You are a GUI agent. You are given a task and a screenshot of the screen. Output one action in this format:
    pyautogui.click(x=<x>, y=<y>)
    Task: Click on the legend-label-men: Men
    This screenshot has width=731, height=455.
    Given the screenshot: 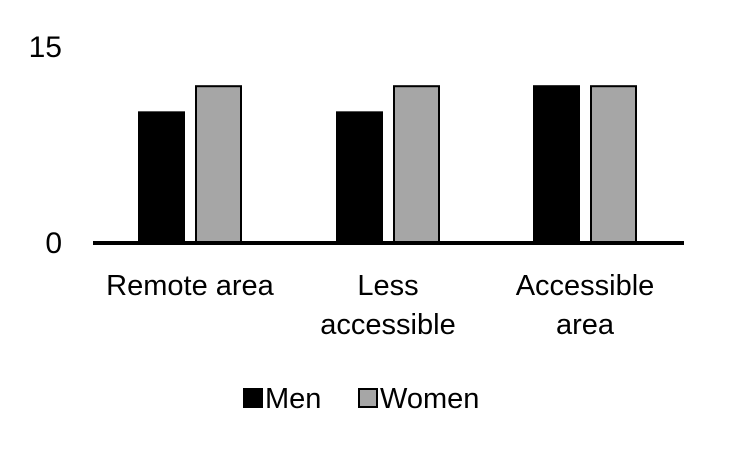 What is the action you would take?
    pyautogui.click(x=293, y=399)
    